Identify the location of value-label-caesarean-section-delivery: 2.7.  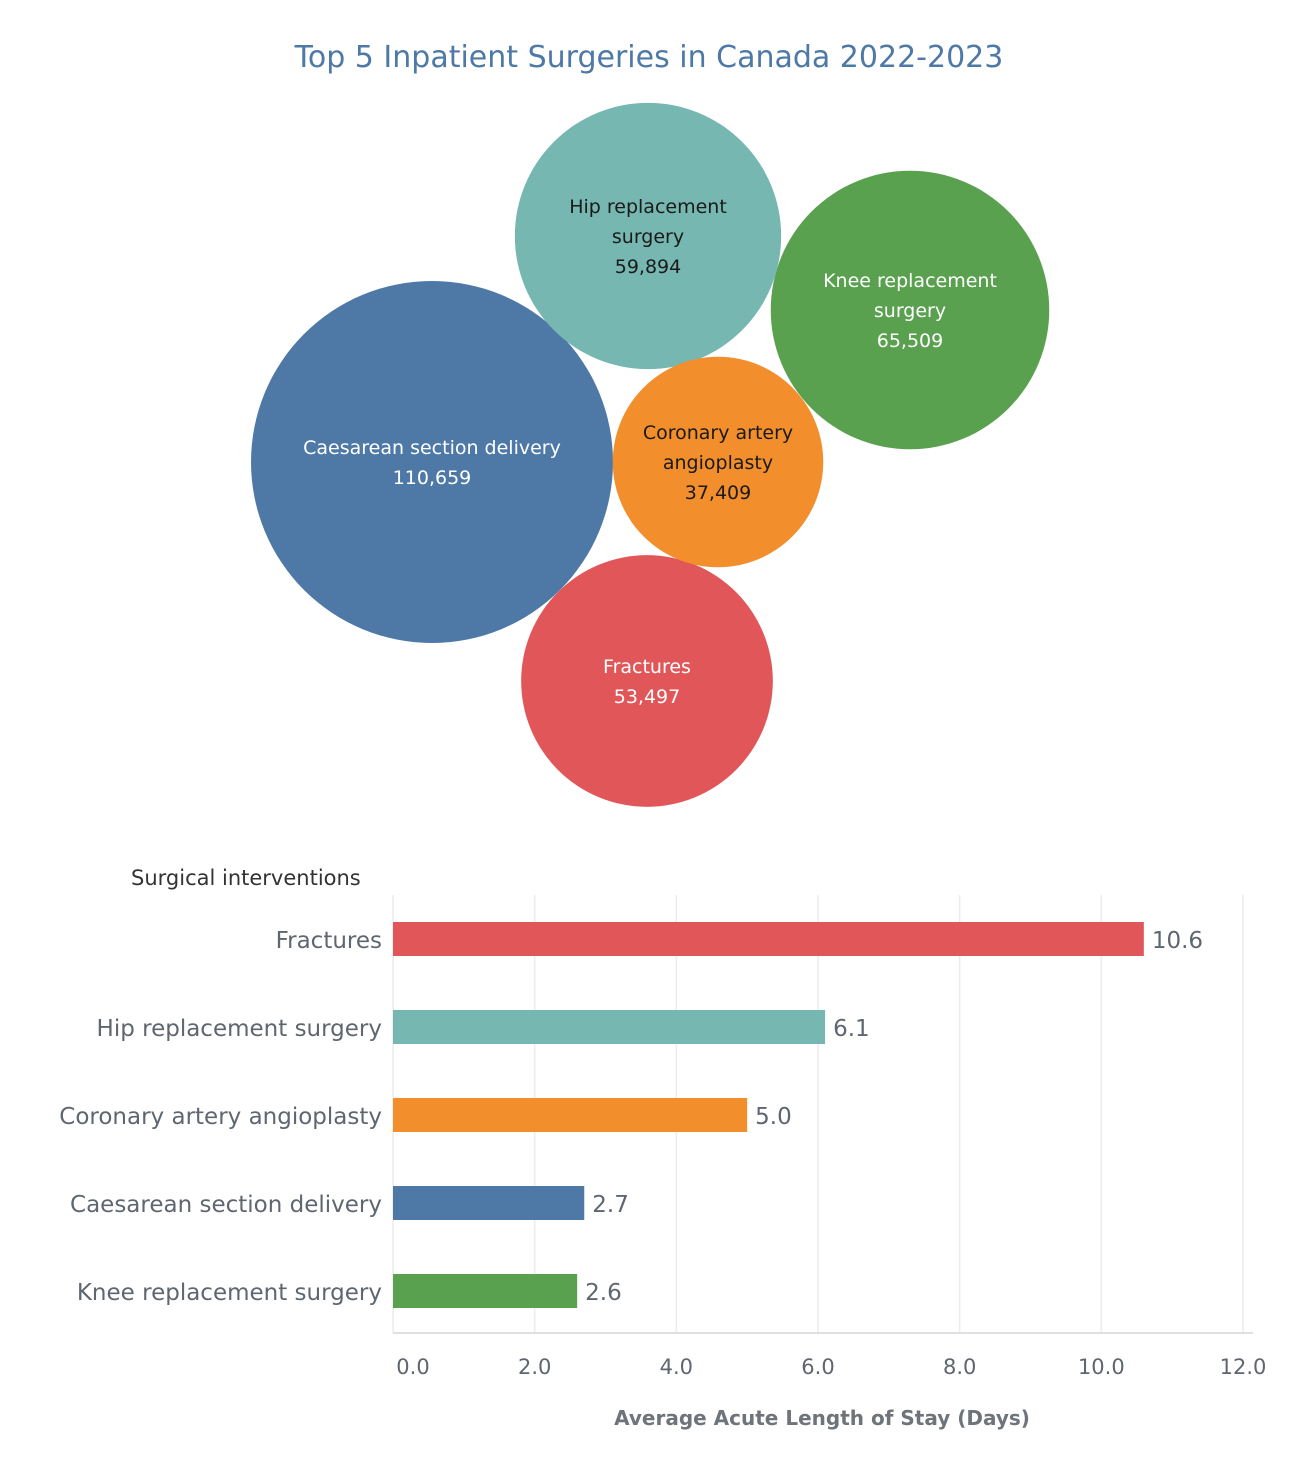
(610, 1205).